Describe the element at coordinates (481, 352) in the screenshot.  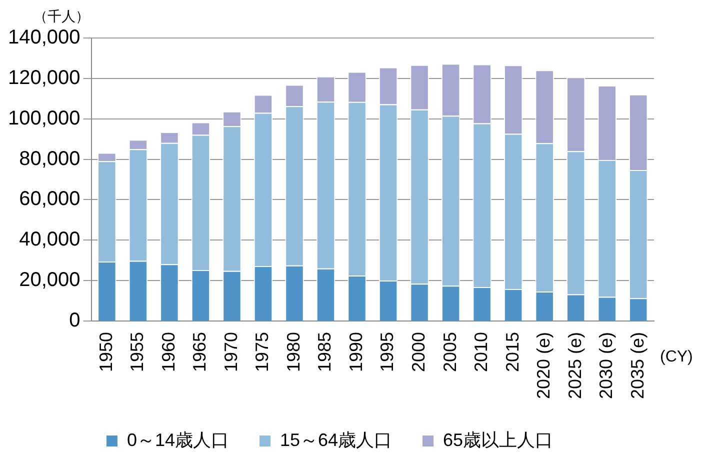
I see `x-tick-label: 2010` at that location.